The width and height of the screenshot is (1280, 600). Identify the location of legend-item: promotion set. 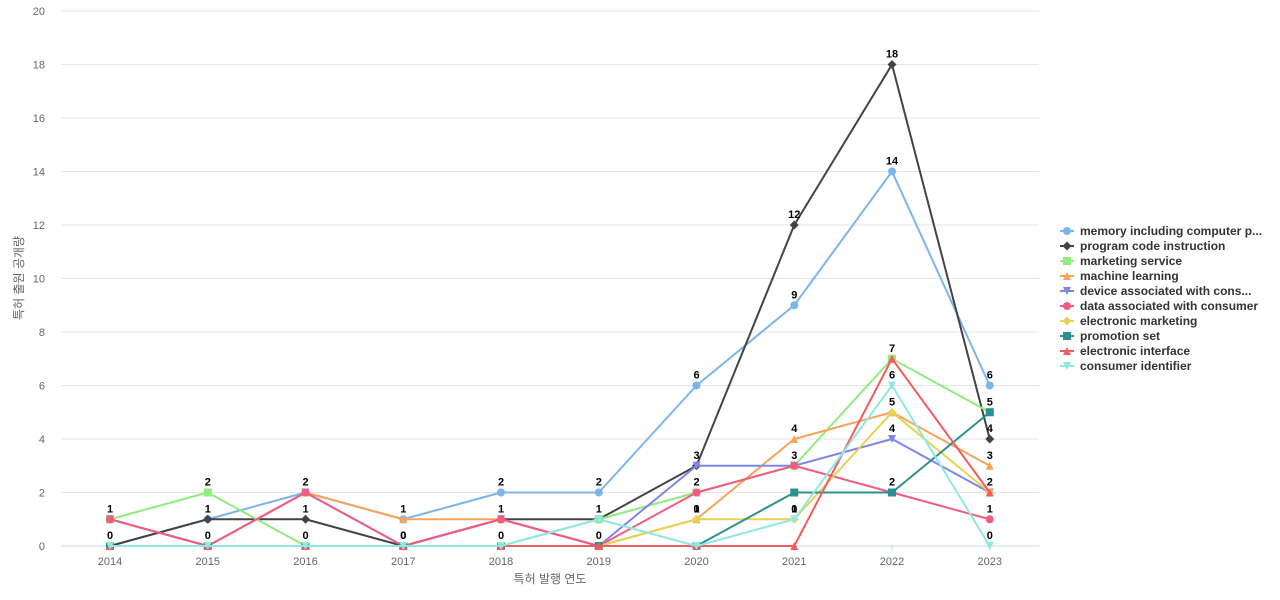
(1110, 336).